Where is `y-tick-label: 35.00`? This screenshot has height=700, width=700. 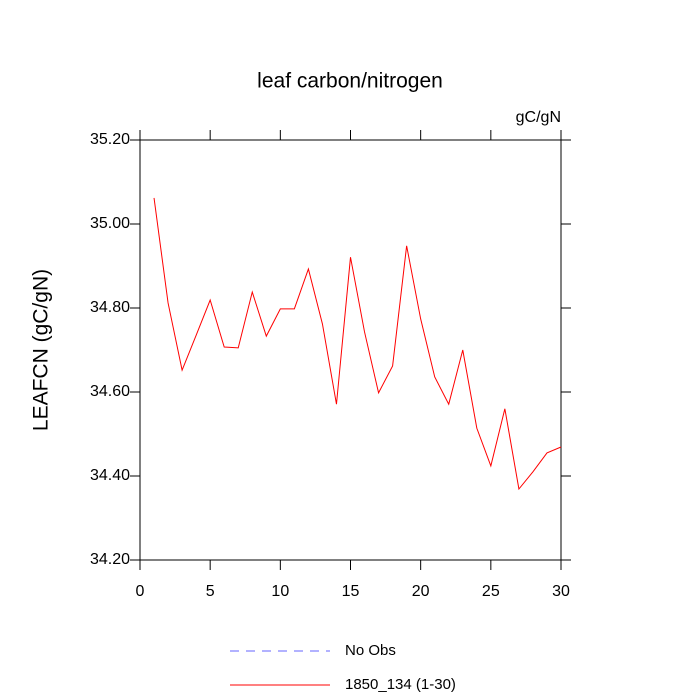 y-tick-label: 35.00 is located at coordinates (110, 223).